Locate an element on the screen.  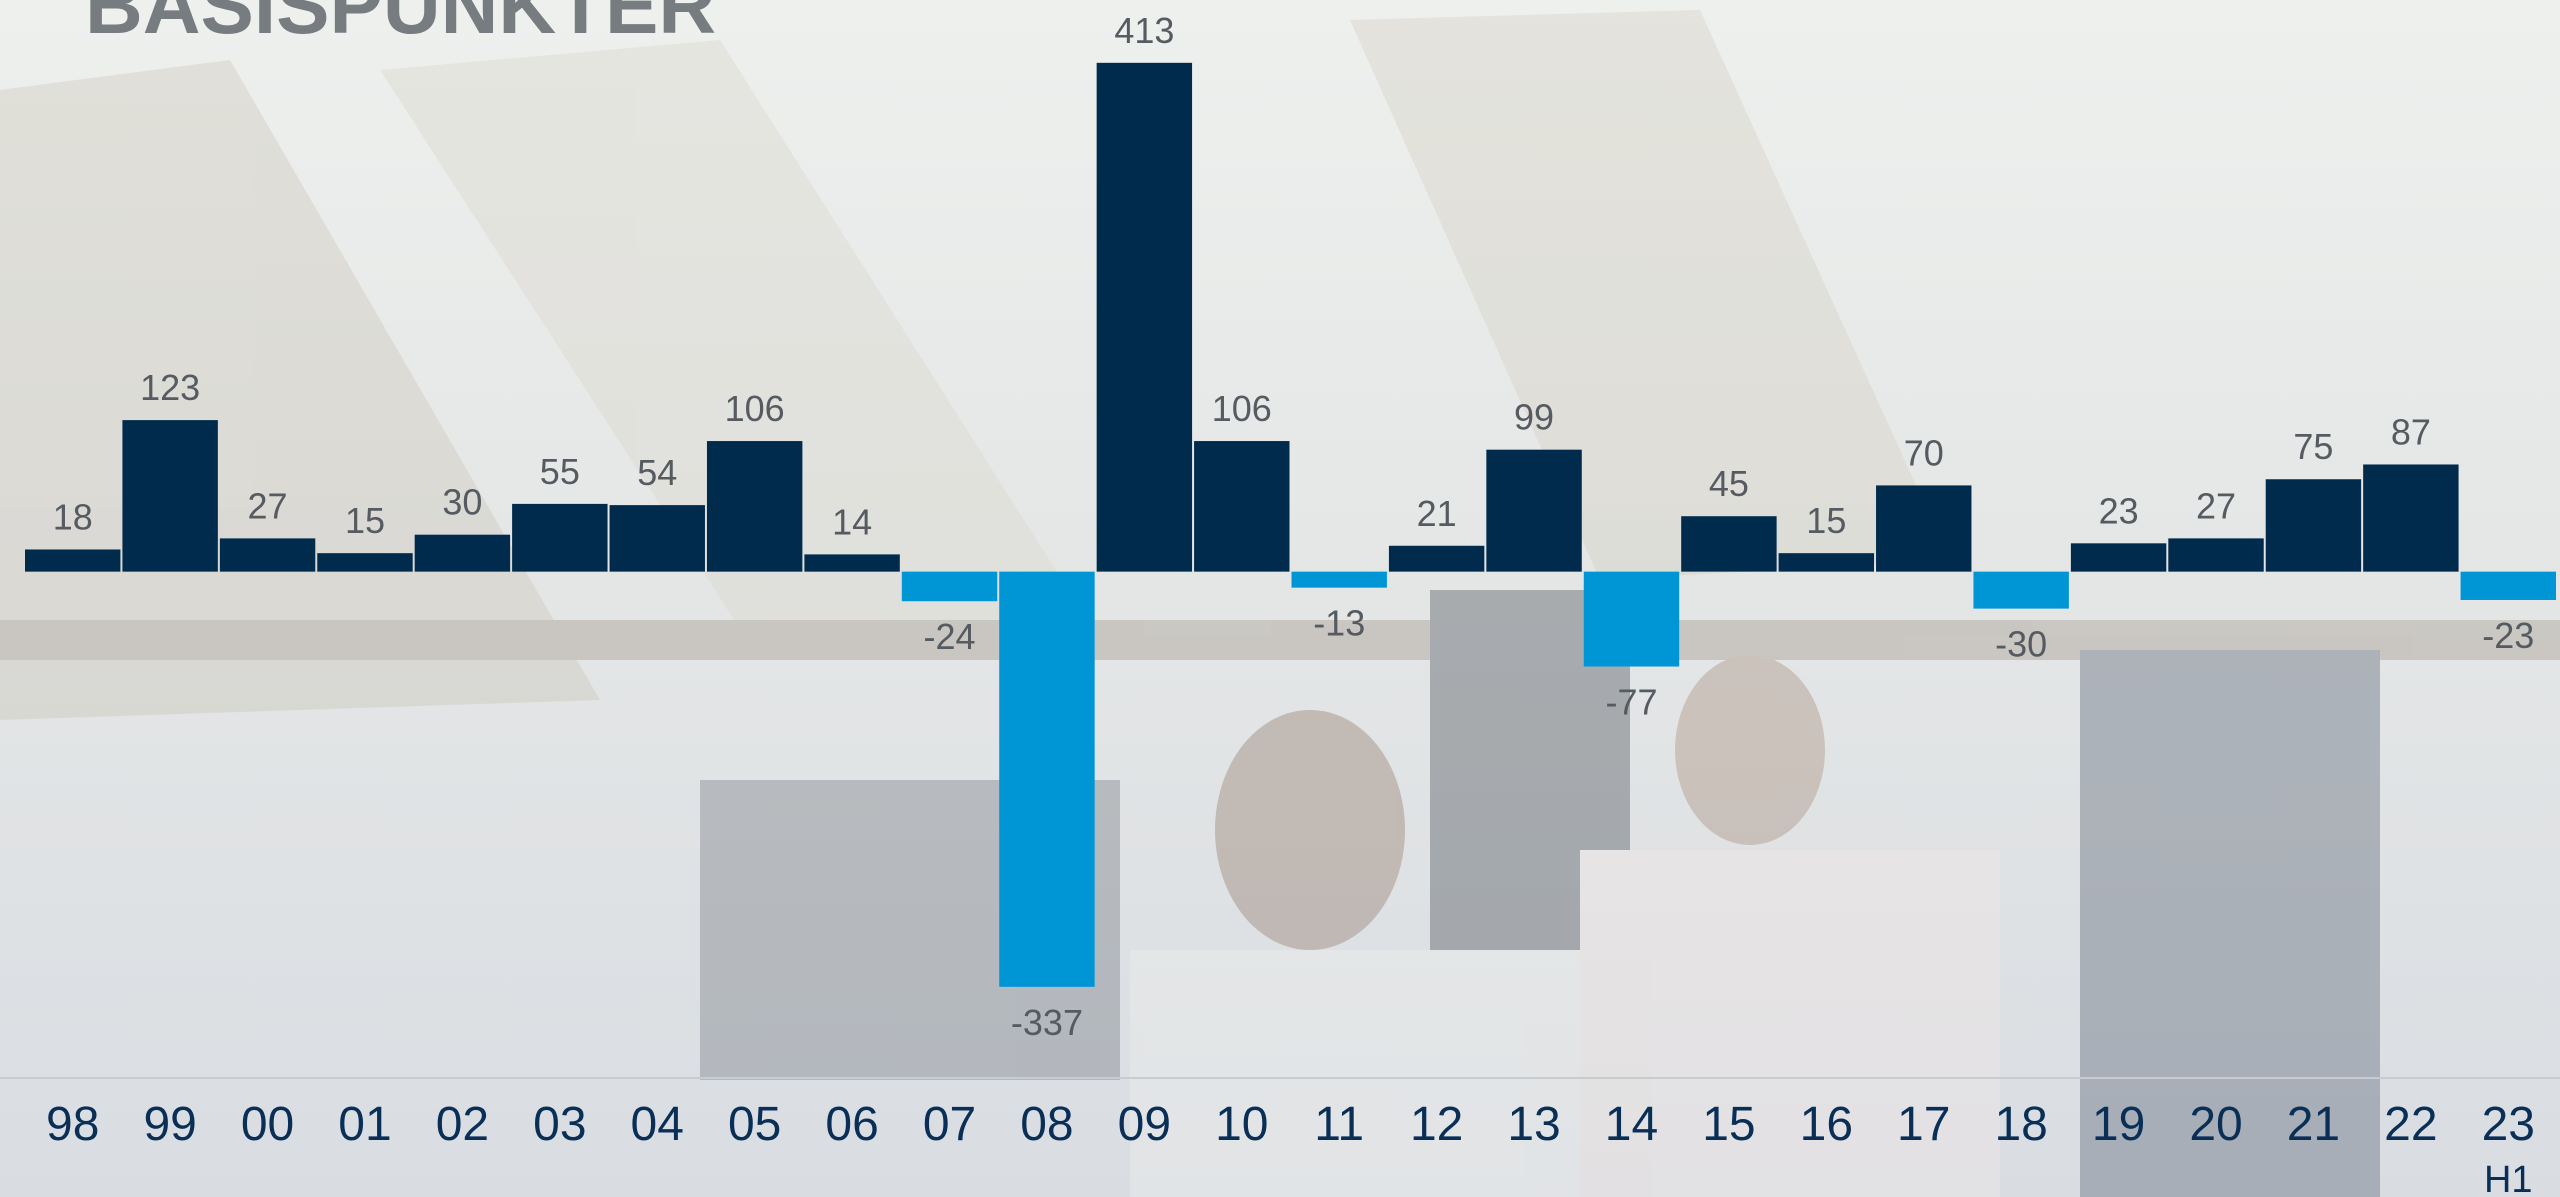
x-tick-label: 98 is located at coordinates (72, 1124).